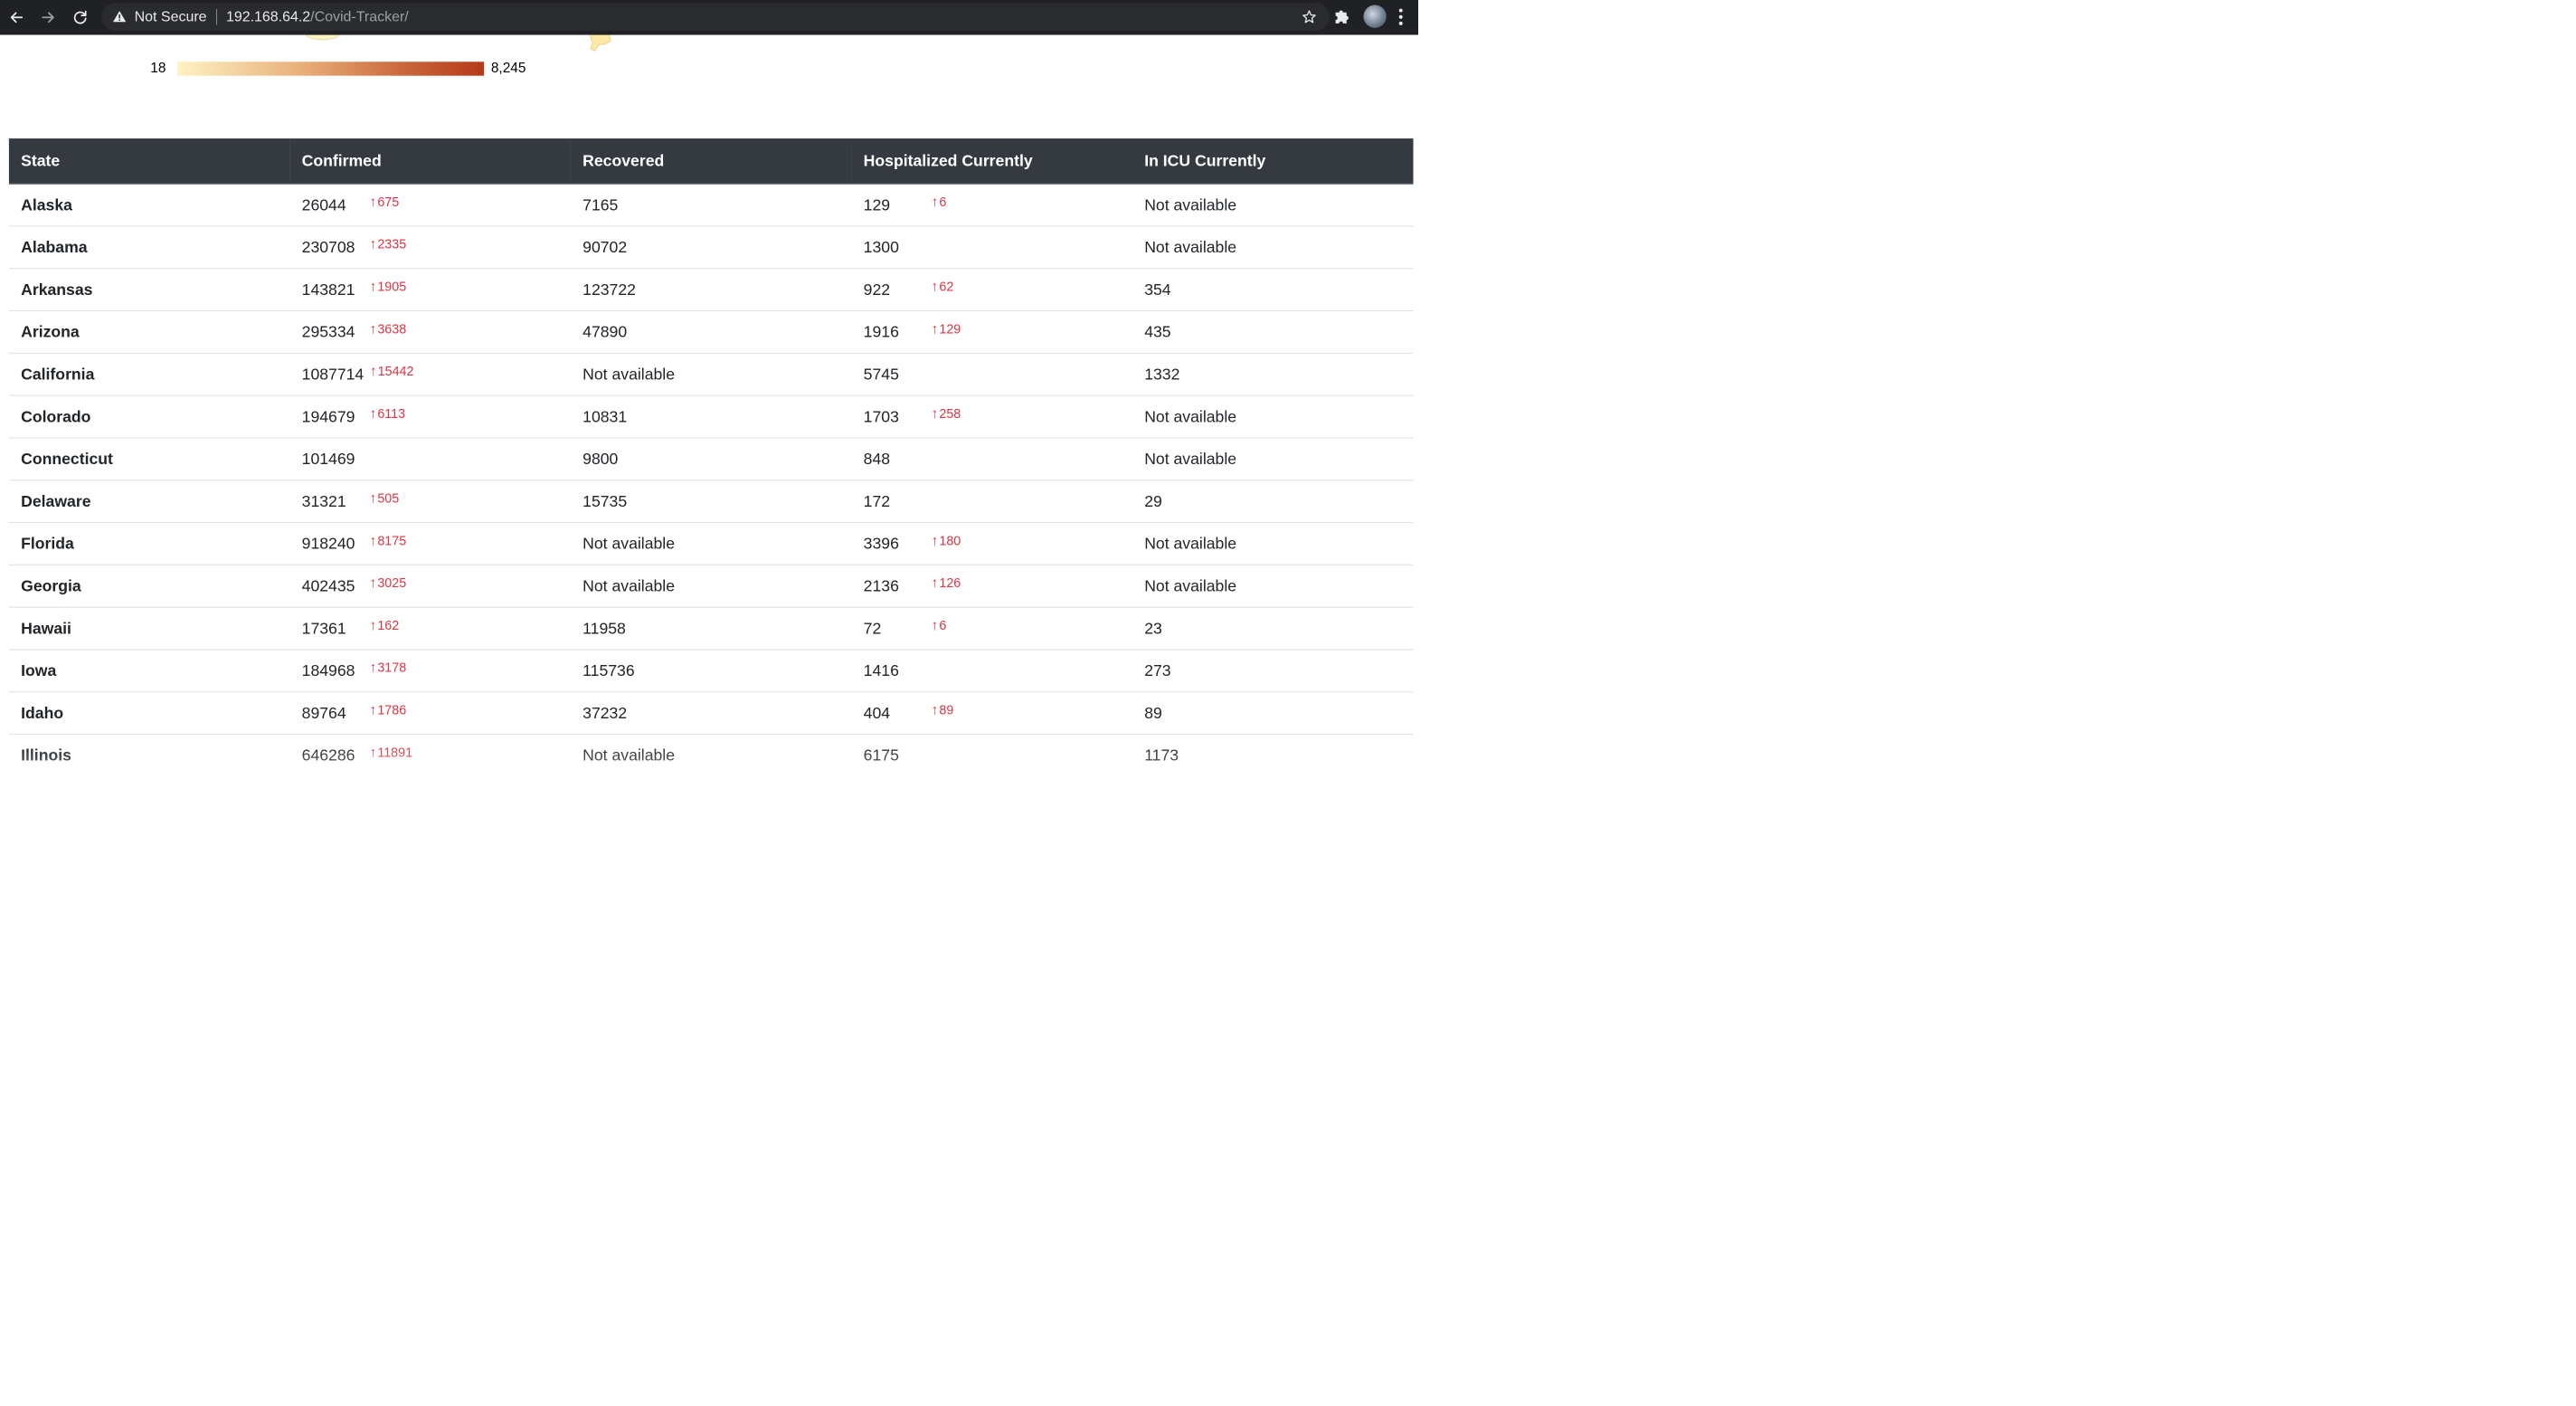 Image resolution: width=2576 pixels, height=1406 pixels. Describe the element at coordinates (430, 754) in the screenshot. I see `confirmed-cell: 646286 ↑11891` at that location.